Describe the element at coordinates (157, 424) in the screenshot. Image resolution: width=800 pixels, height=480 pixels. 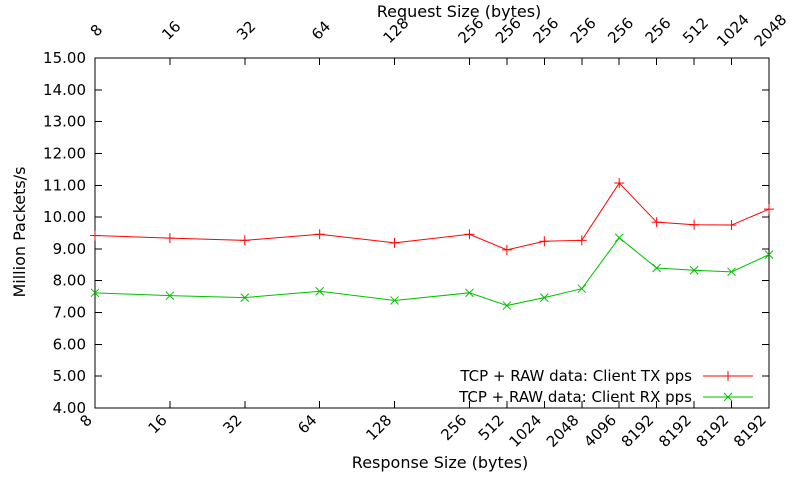
I see `x-tick-label-bottom: 16` at that location.